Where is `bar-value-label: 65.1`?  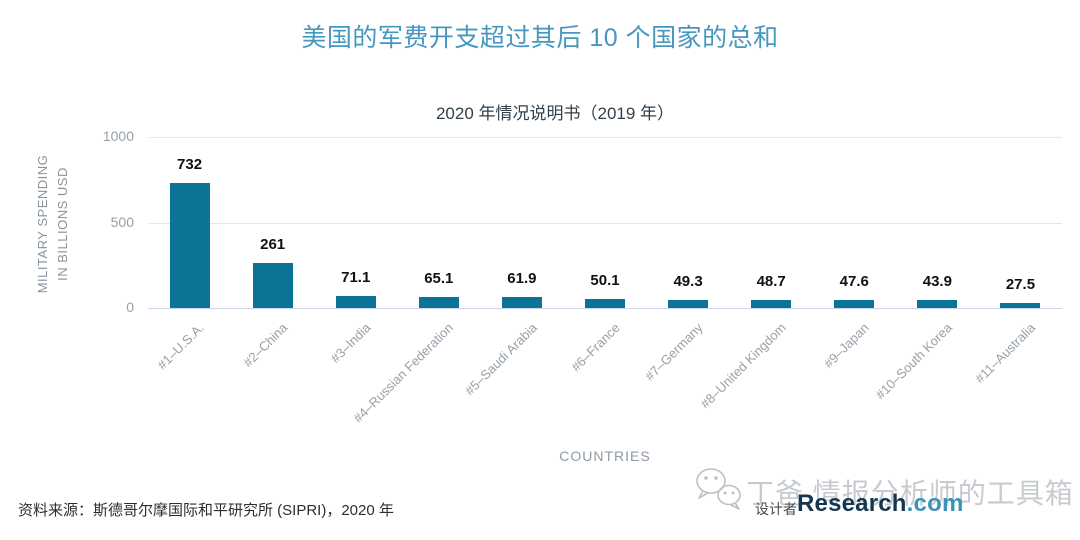
bar-value-label: 65.1 is located at coordinates (439, 278).